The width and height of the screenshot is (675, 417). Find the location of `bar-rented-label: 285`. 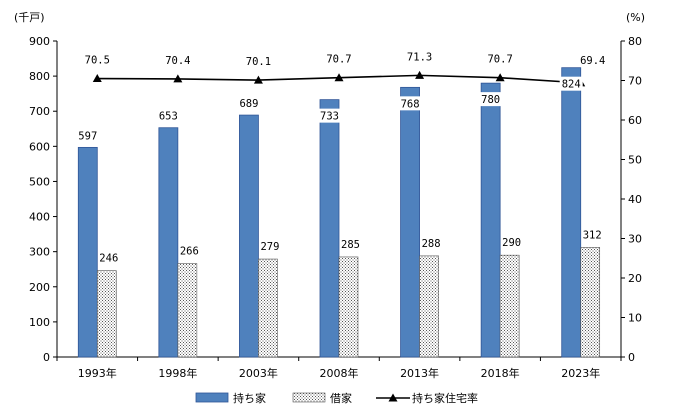

bar-rented-label: 285 is located at coordinates (350, 245).